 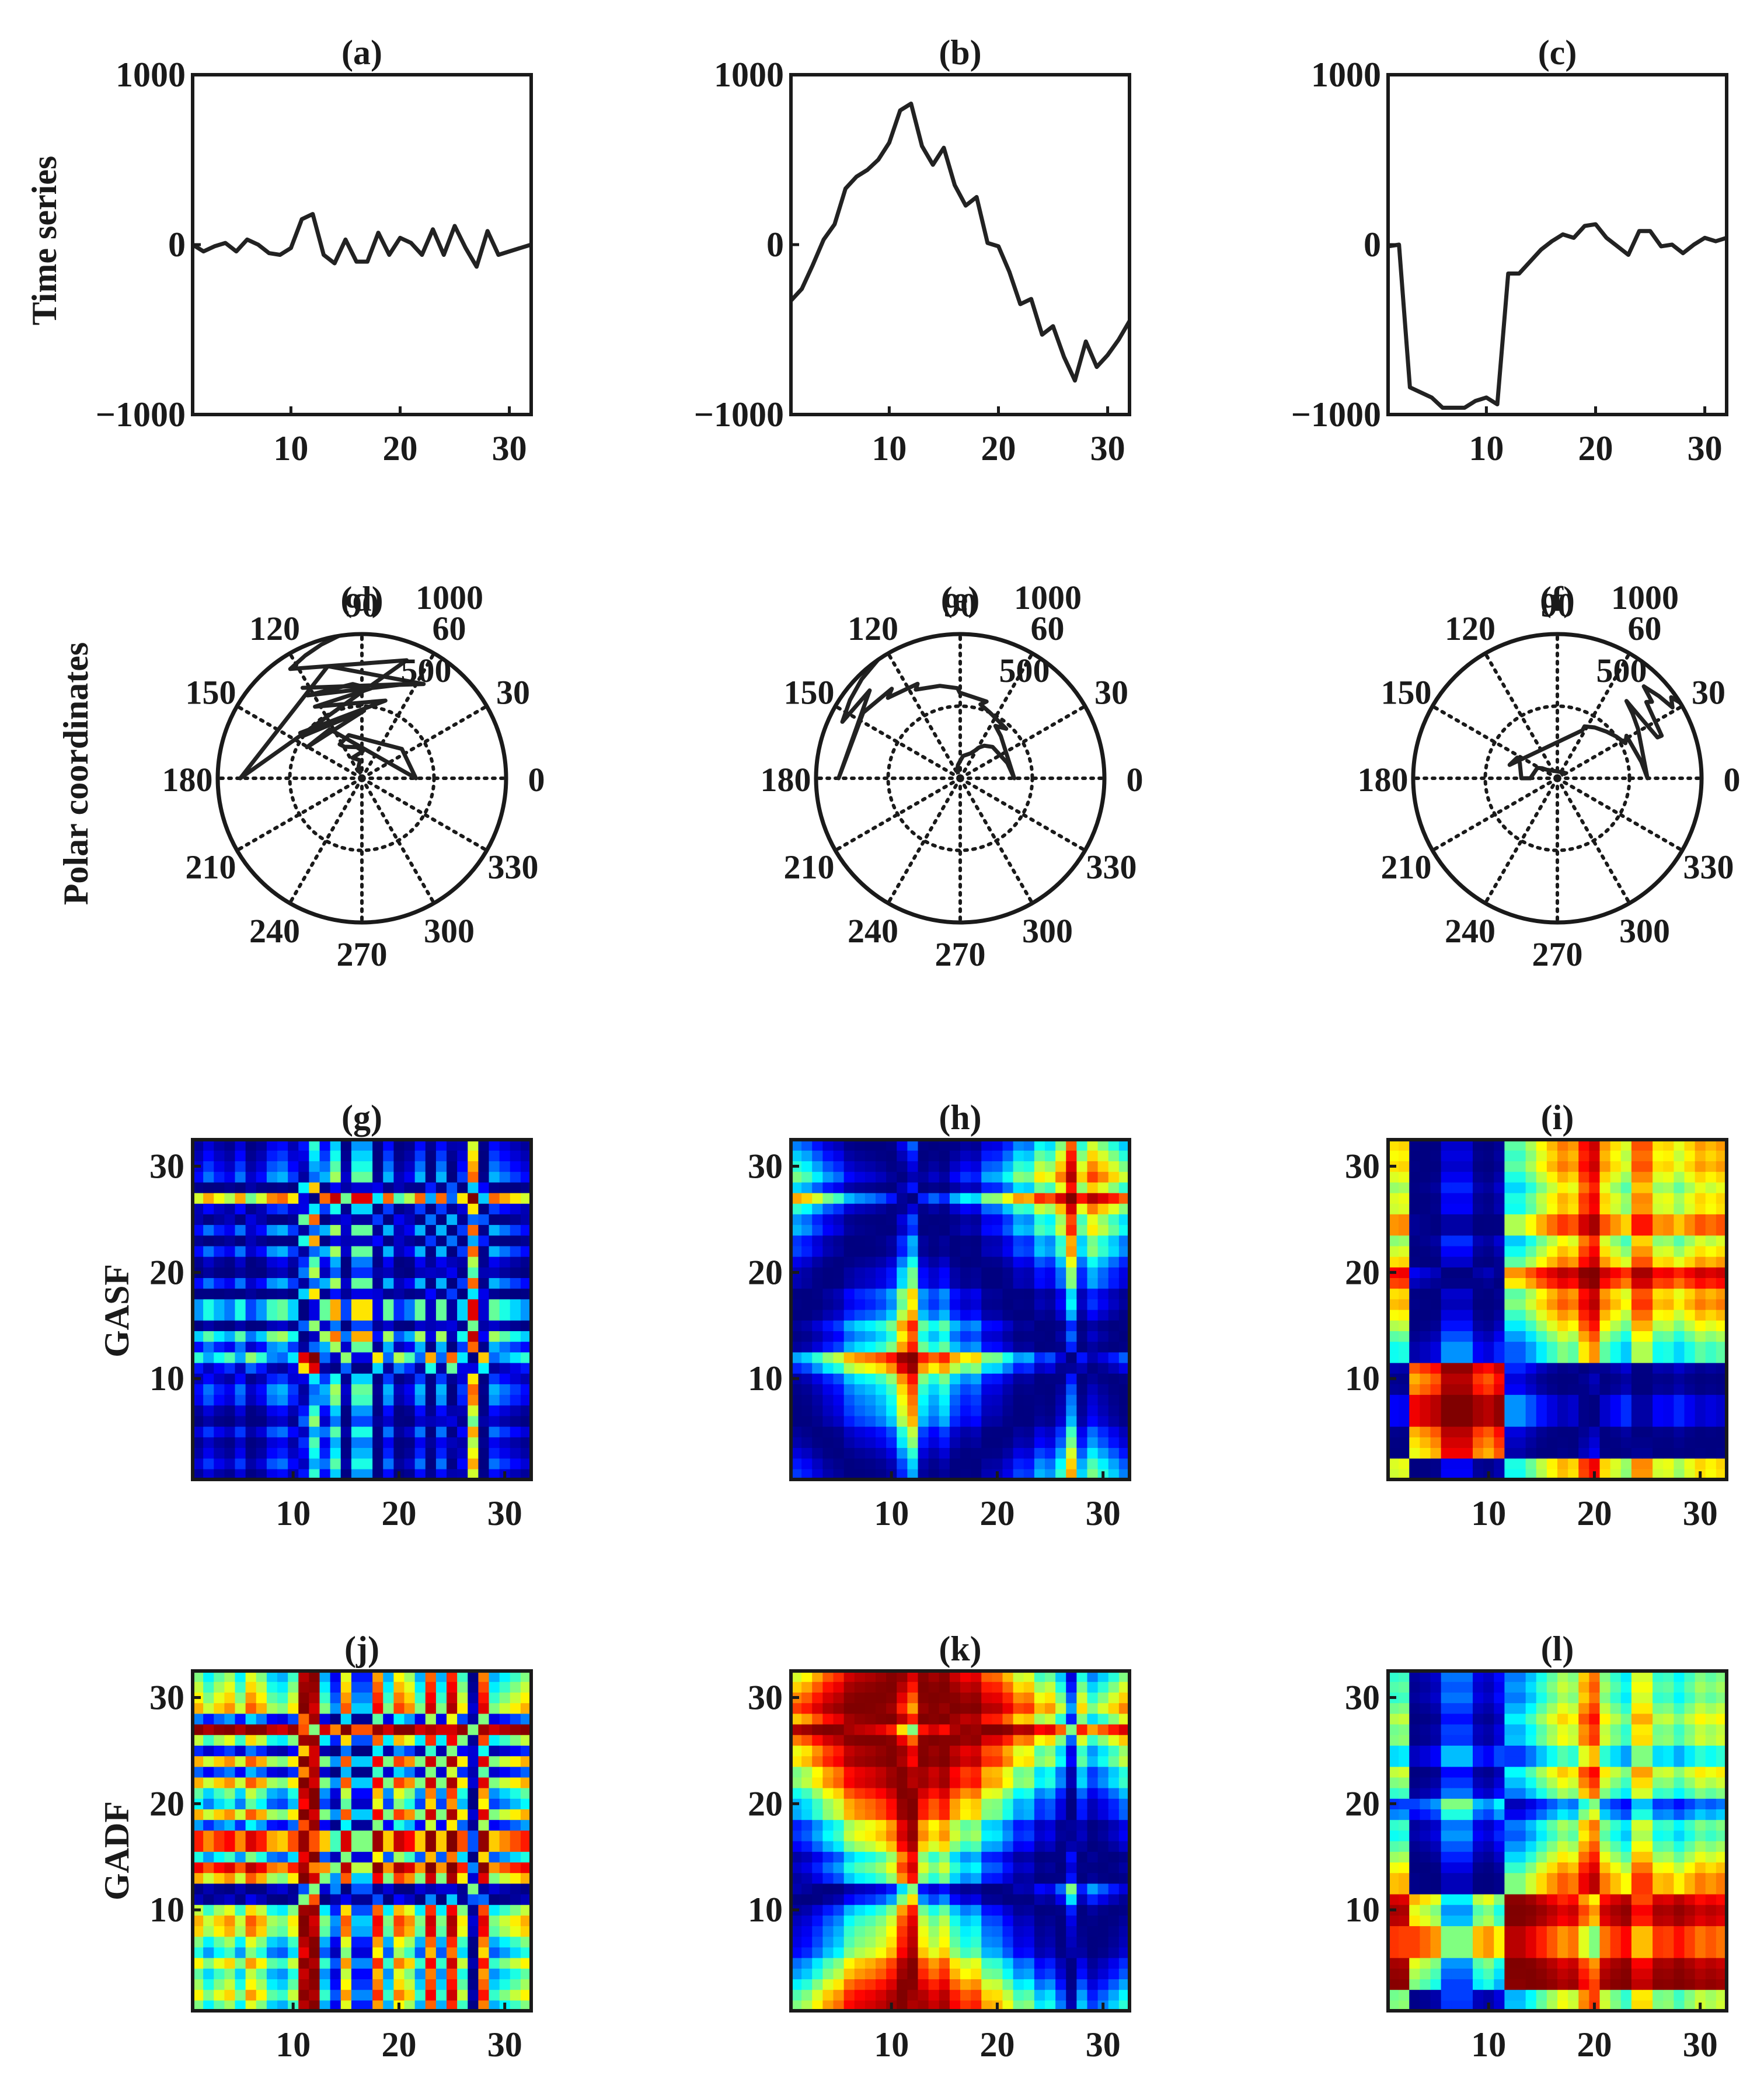 What do you see at coordinates (1557, 954) in the screenshot?
I see `polar-angle-label: 270` at bounding box center [1557, 954].